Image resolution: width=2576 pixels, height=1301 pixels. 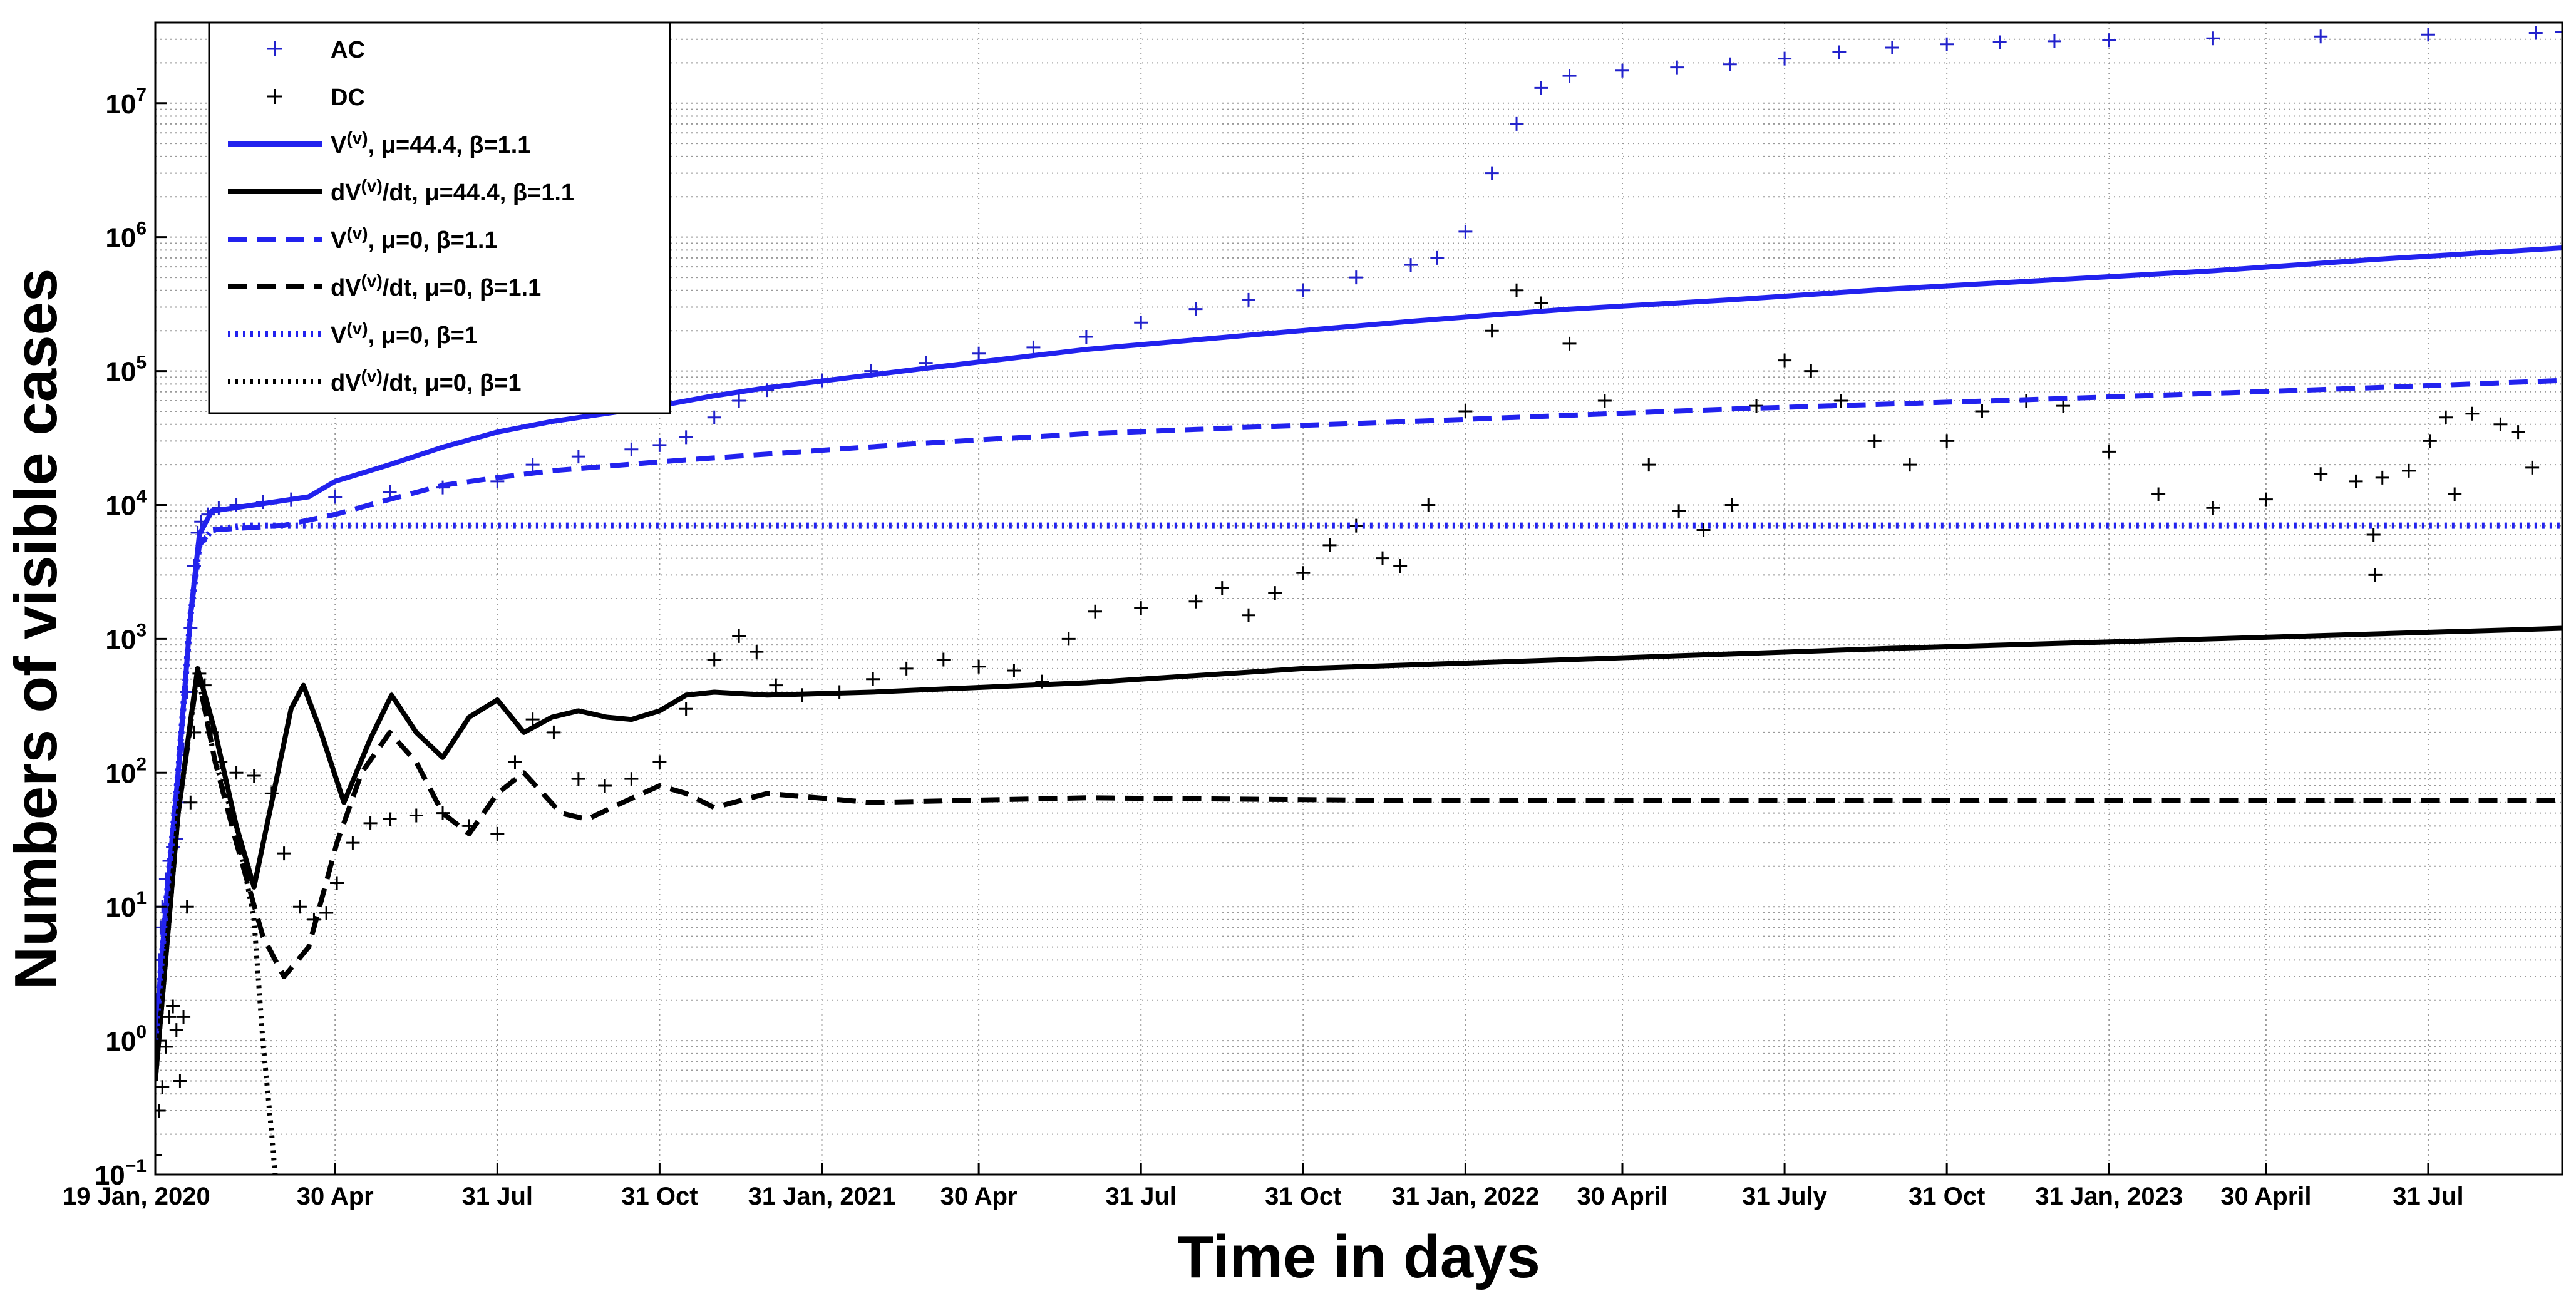 I want to click on x-tick-label: 31 Jan, 2023, so click(x=2109, y=1196).